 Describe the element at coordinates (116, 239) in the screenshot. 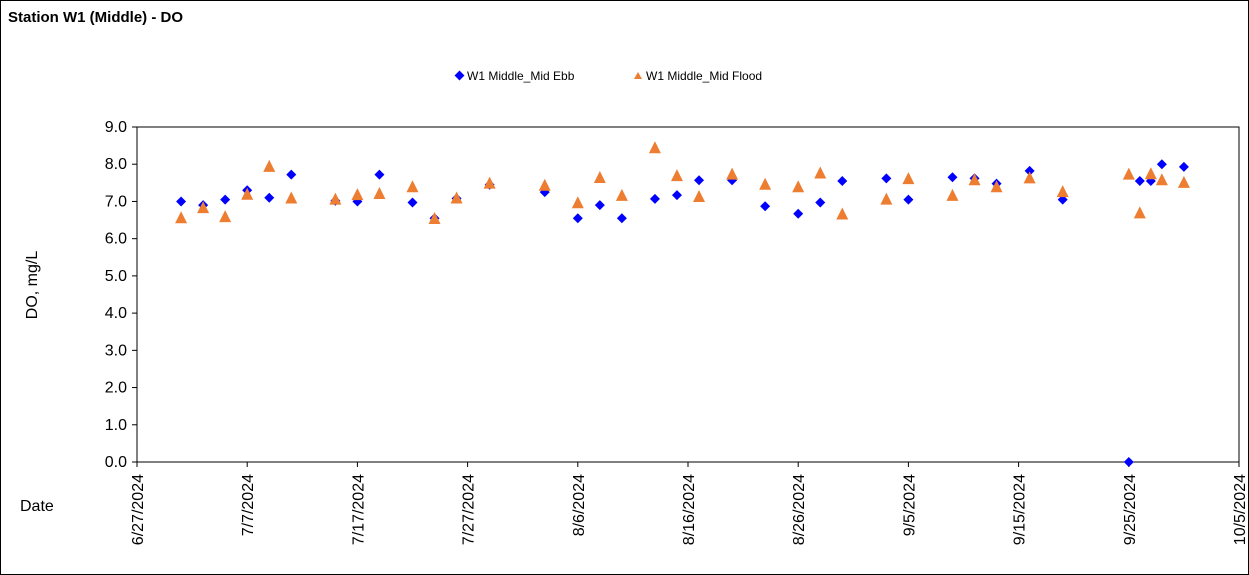

I see `y-tick-label: 6.0` at that location.